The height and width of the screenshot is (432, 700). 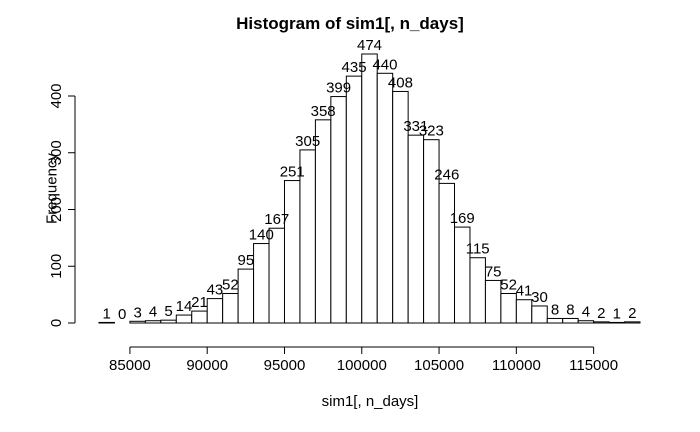 What do you see at coordinates (184, 306) in the screenshot?
I see `bar-count-label: 14` at bounding box center [184, 306].